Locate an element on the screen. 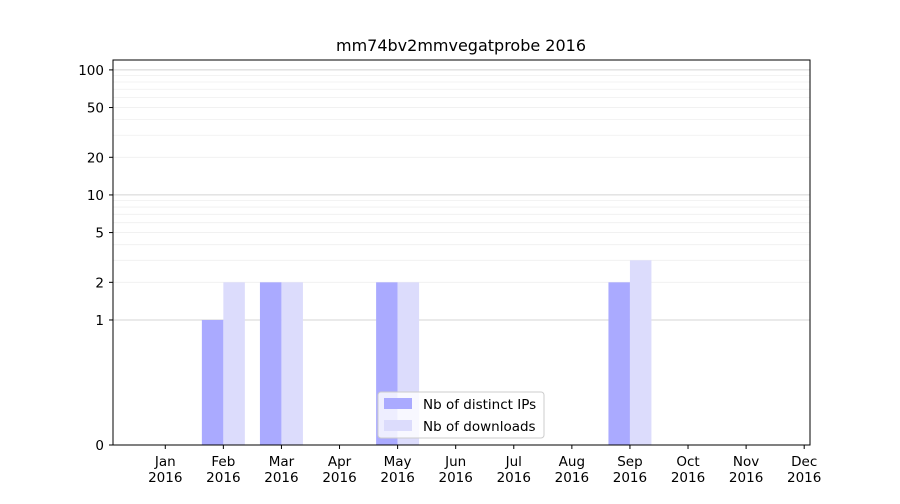 The width and height of the screenshot is (900, 504). y-tick-label: 20 is located at coordinates (95, 158).